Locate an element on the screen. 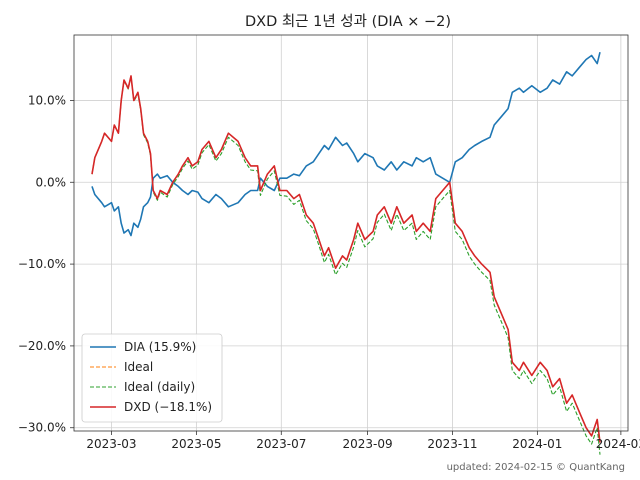 Image resolution: width=640 pixels, height=480 pixels. x-tick-label: 2024-01 is located at coordinates (537, 444).